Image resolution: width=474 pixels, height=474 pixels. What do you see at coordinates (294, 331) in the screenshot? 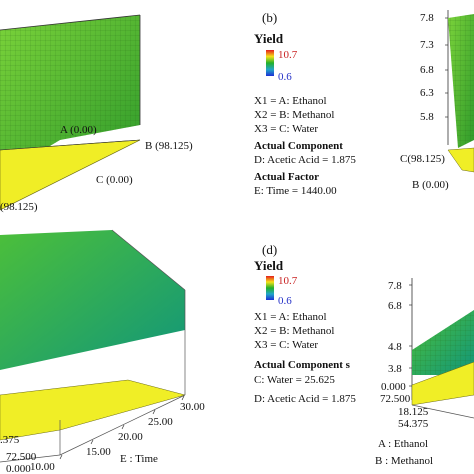
I see `panel-d-line-x2: X2 = B: Methanol` at bounding box center [294, 331].